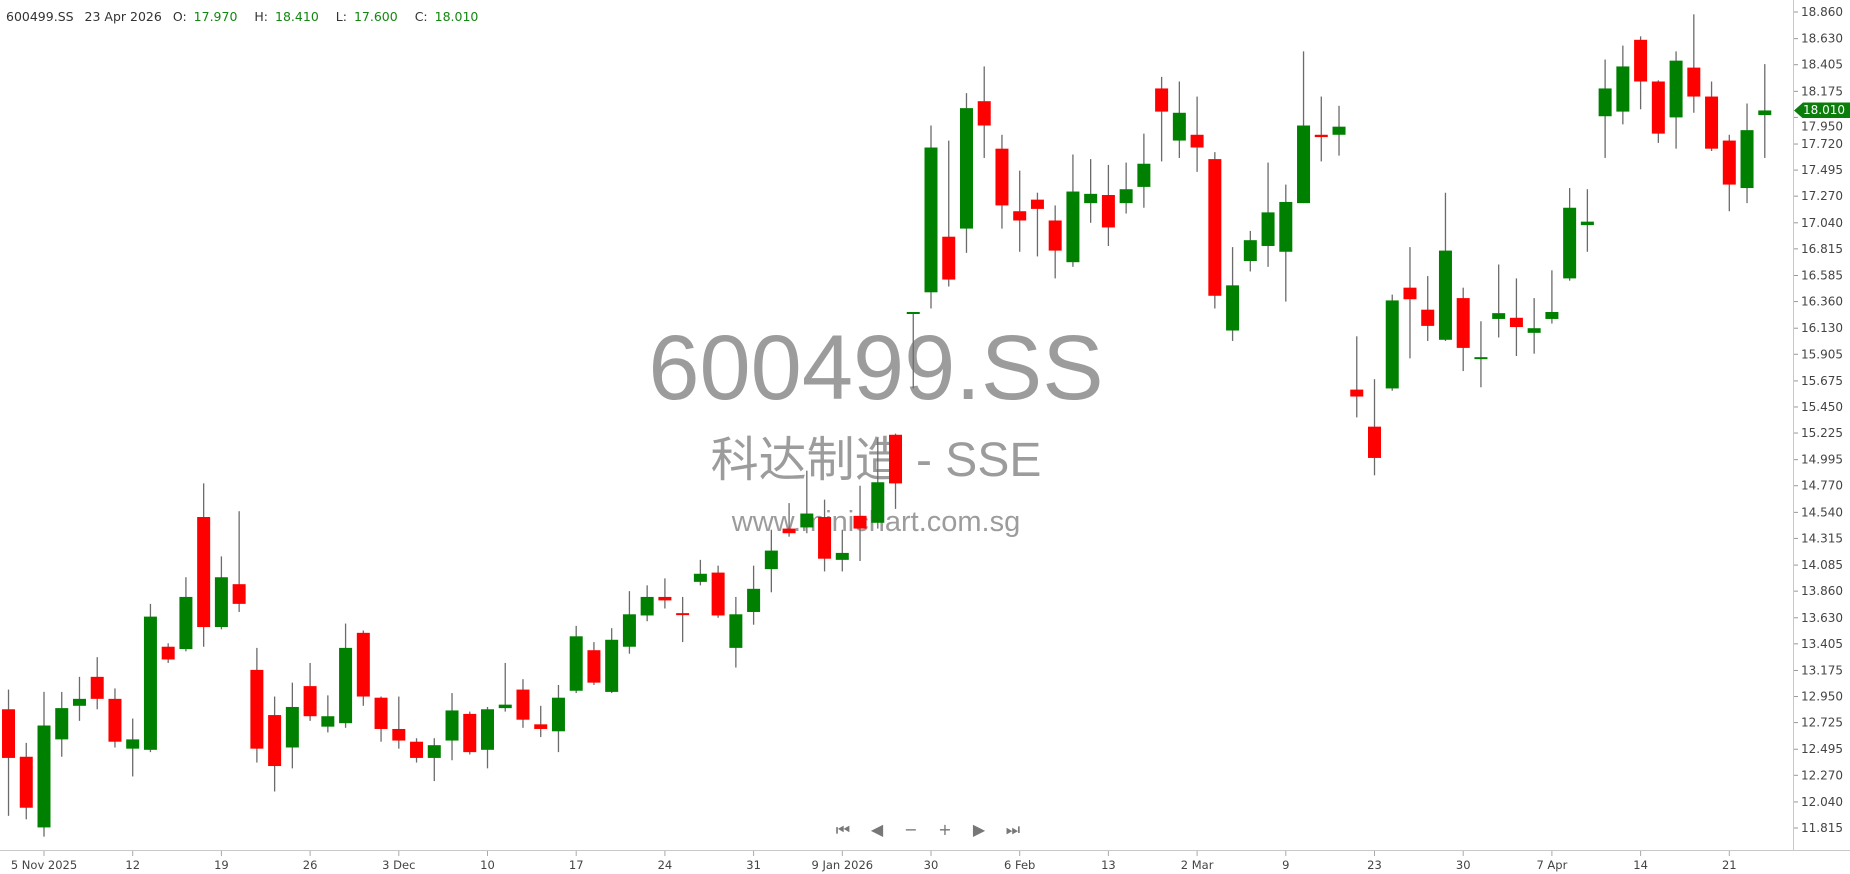 The image size is (1850, 874). Describe the element at coordinates (1822, 91) in the screenshot. I see `y-tick-label: 18.175` at that location.